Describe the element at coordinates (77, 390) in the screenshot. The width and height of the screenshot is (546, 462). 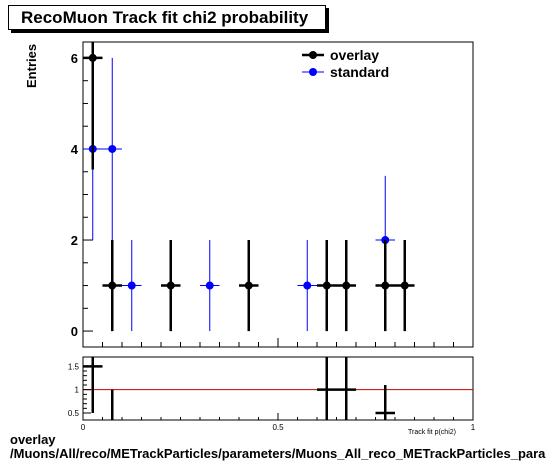
I see `ratio-y-tick-label: 1` at that location.